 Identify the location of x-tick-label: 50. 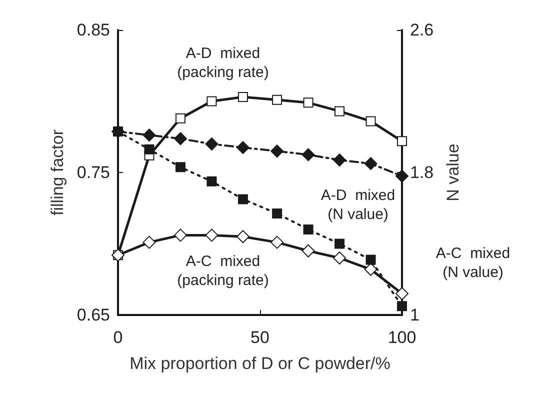
(260, 337).